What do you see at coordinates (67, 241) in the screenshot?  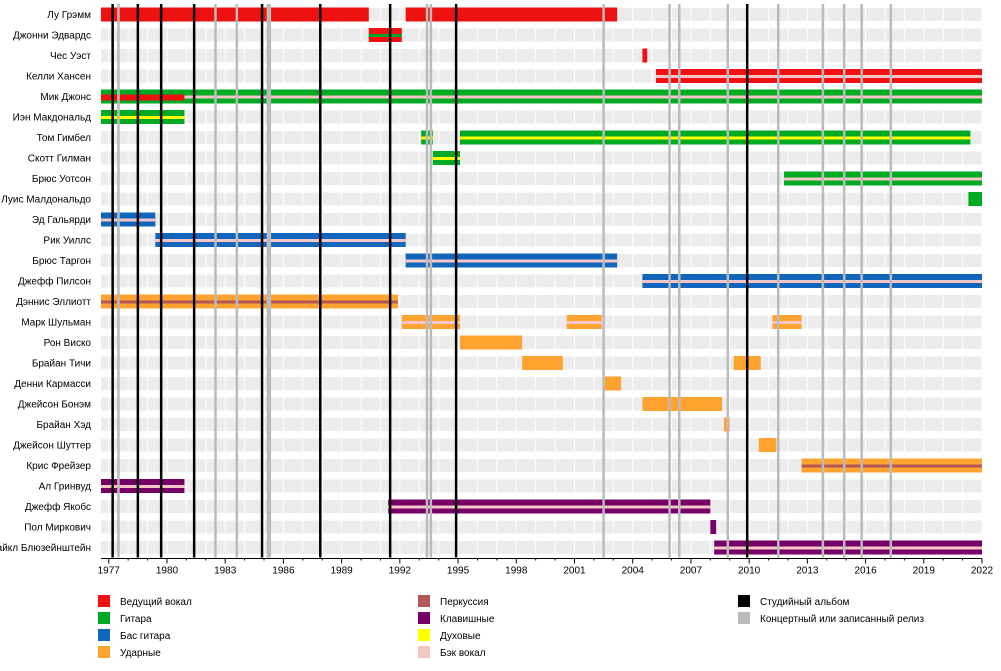 I see `member-name: Рик Уиллс` at bounding box center [67, 241].